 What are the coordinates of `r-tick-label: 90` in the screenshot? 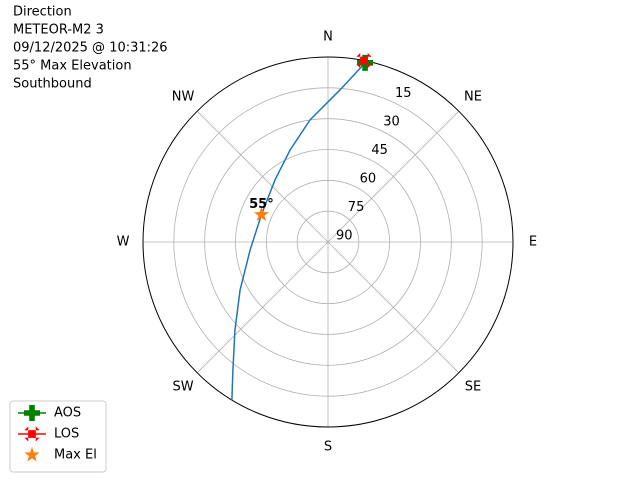 It's located at (344, 236).